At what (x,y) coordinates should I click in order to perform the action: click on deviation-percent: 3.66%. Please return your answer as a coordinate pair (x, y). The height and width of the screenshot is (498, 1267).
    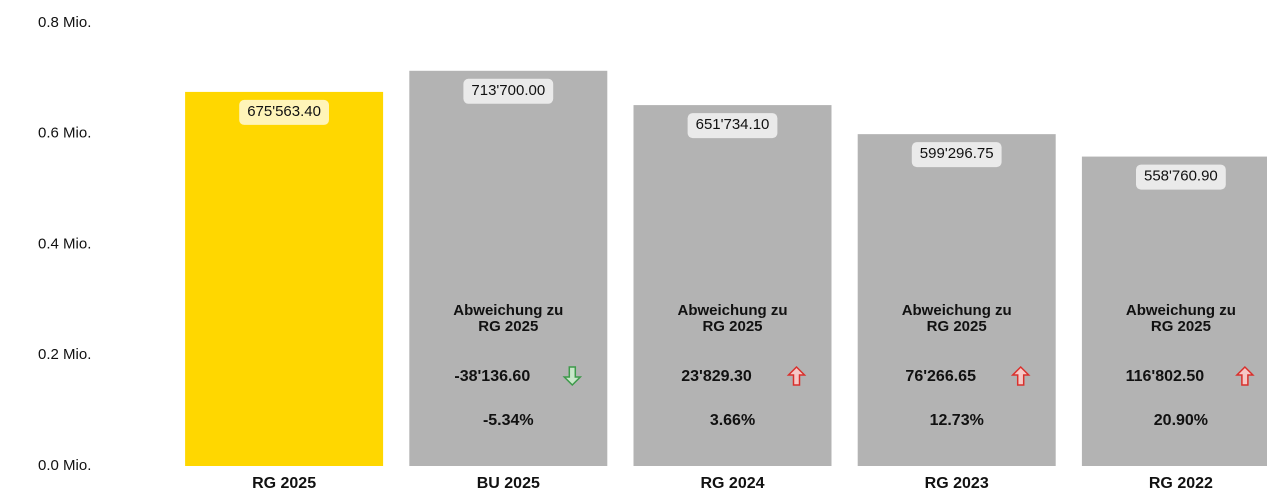
    Looking at the image, I should click on (732, 420).